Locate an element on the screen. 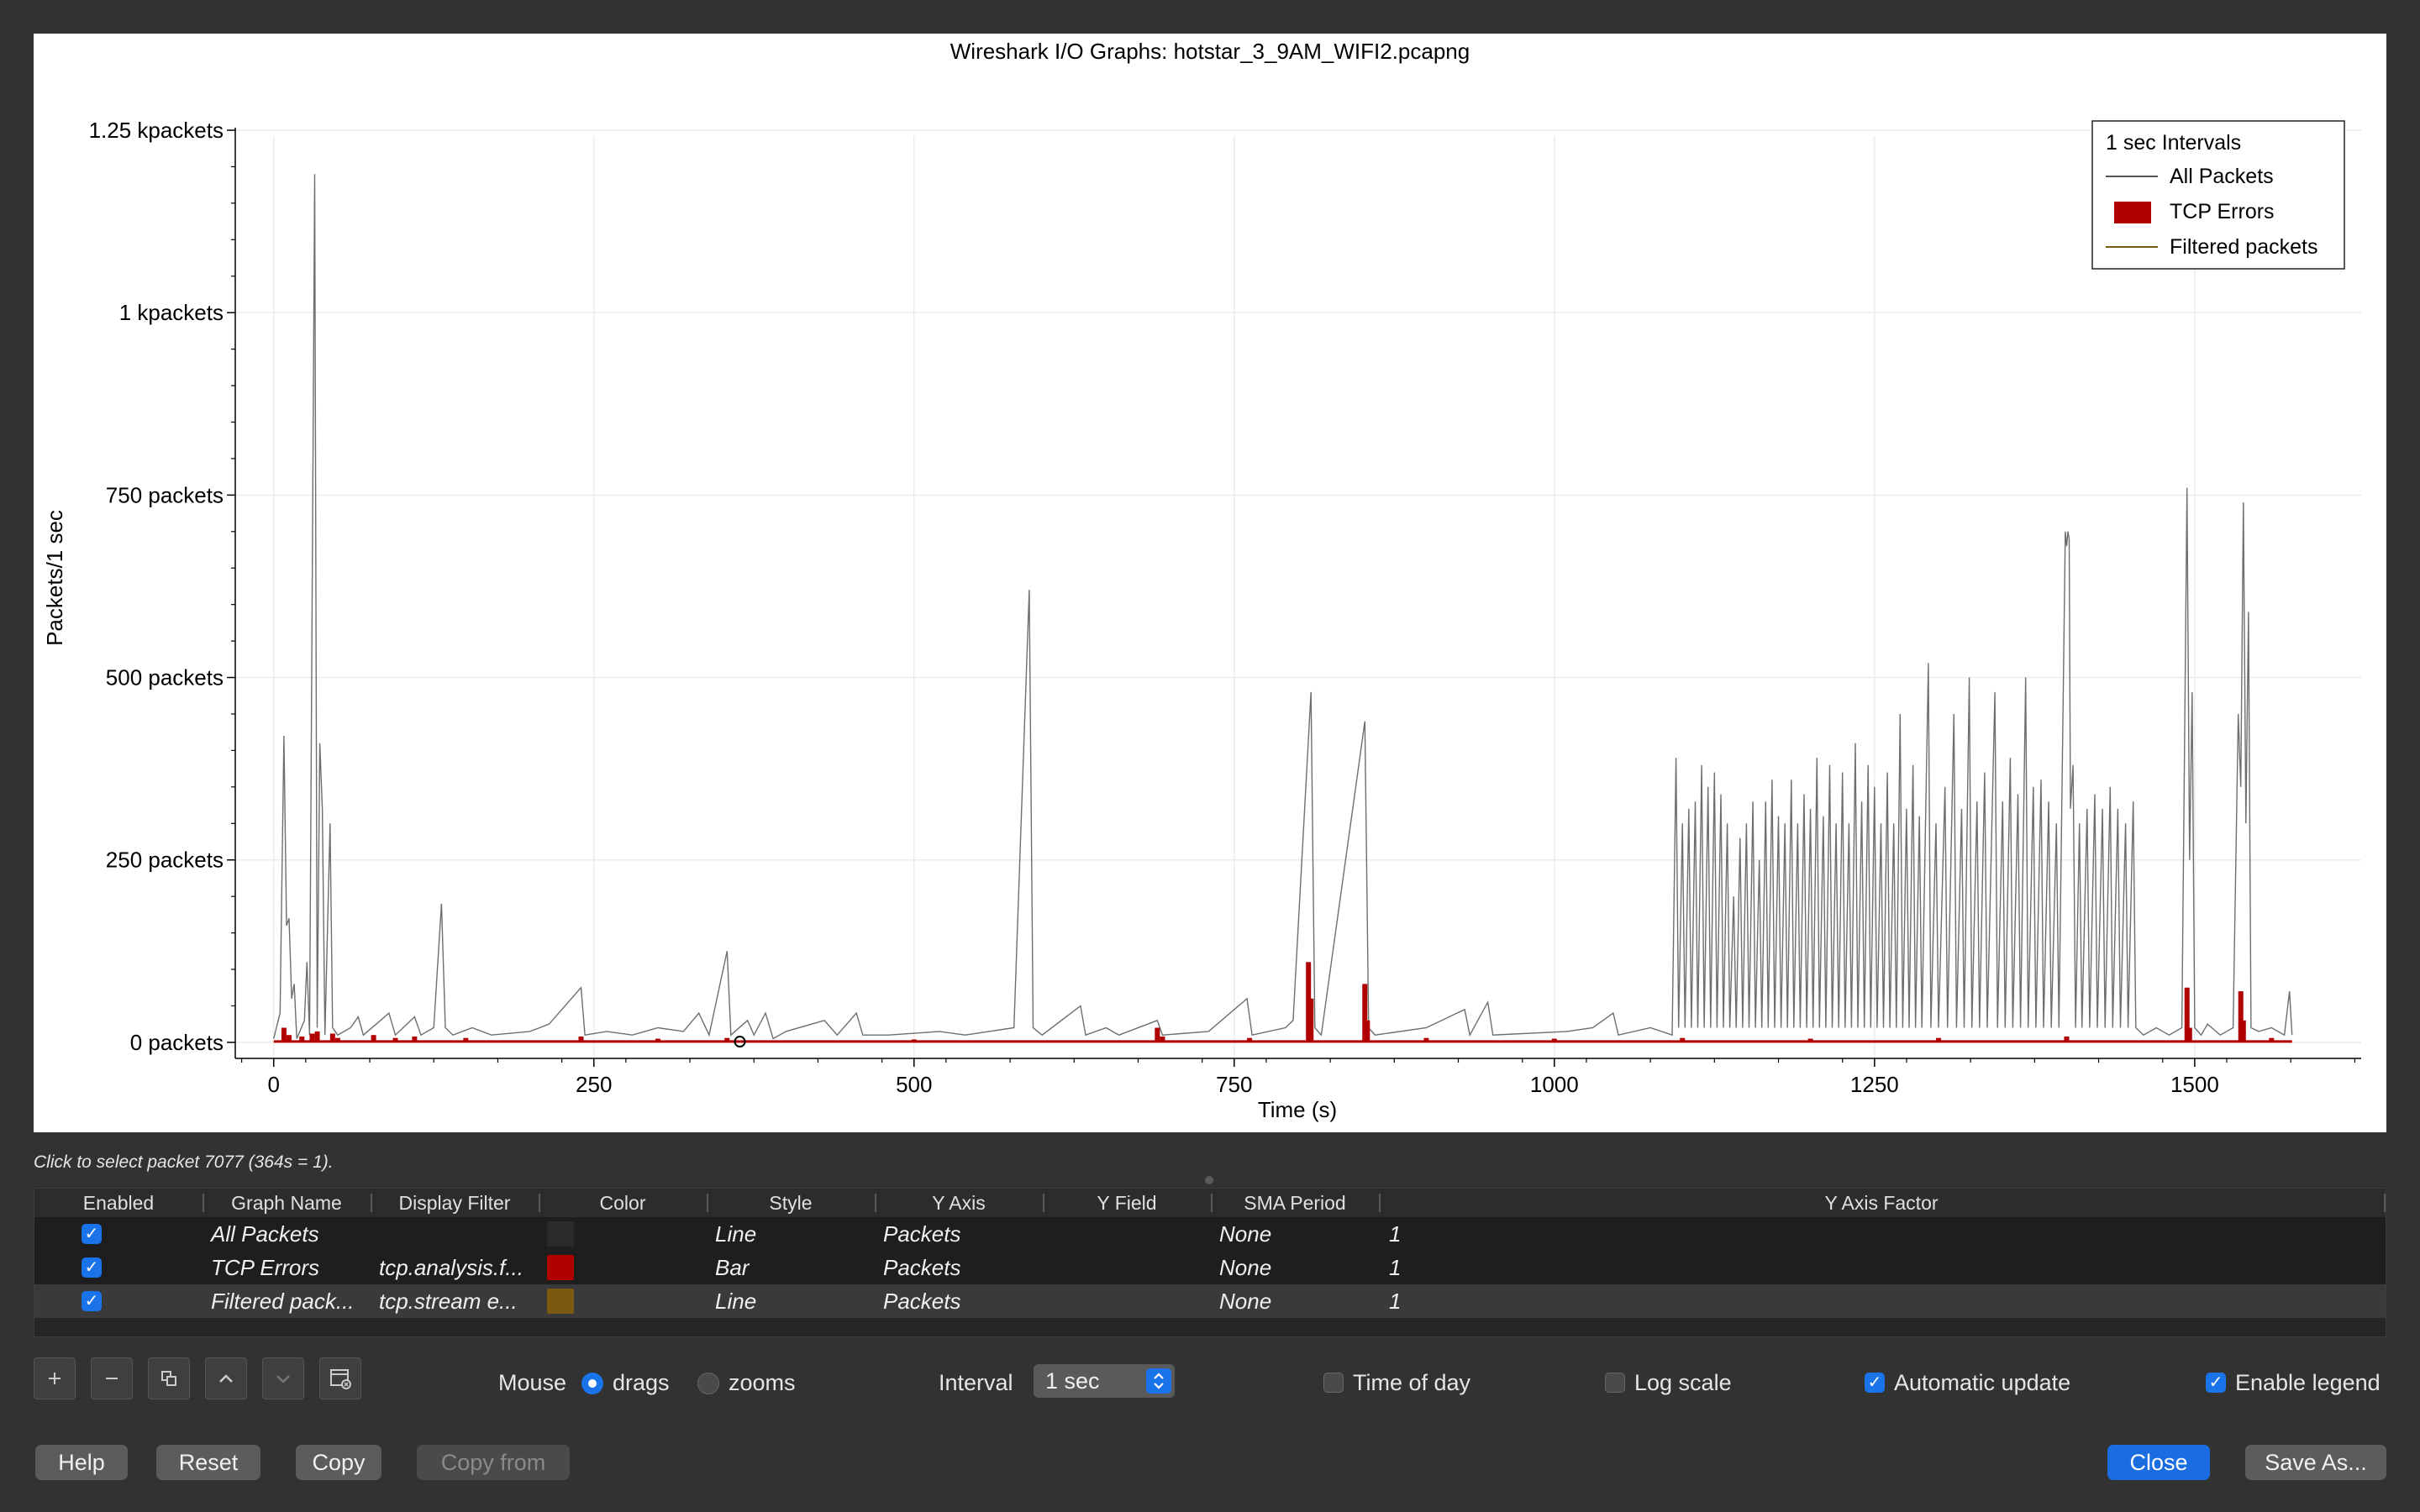 This screenshot has height=1512, width=2420. interval-select: 1 sec is located at coordinates (1104, 1381).